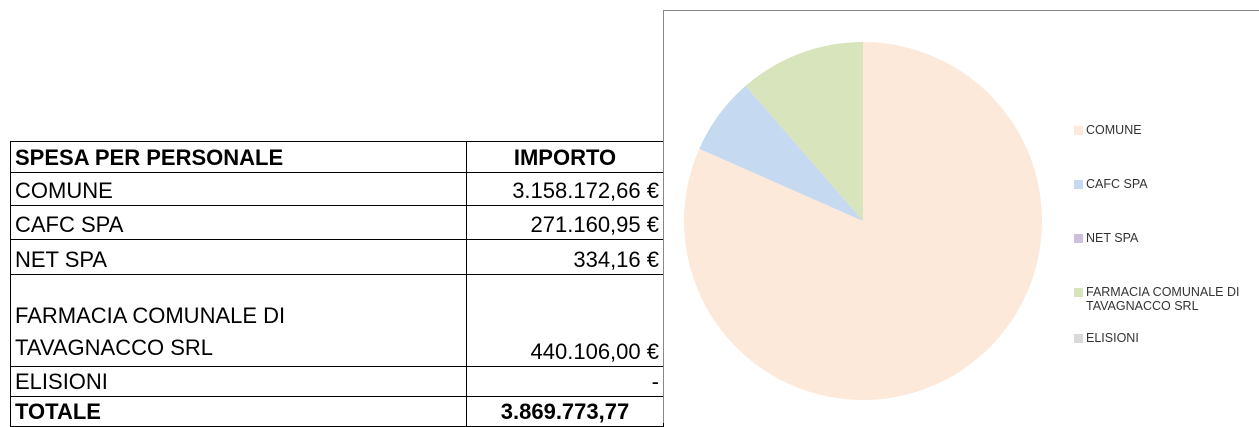 The image size is (1259, 427). What do you see at coordinates (655, 381) in the screenshot?
I see `cell-text: -` at bounding box center [655, 381].